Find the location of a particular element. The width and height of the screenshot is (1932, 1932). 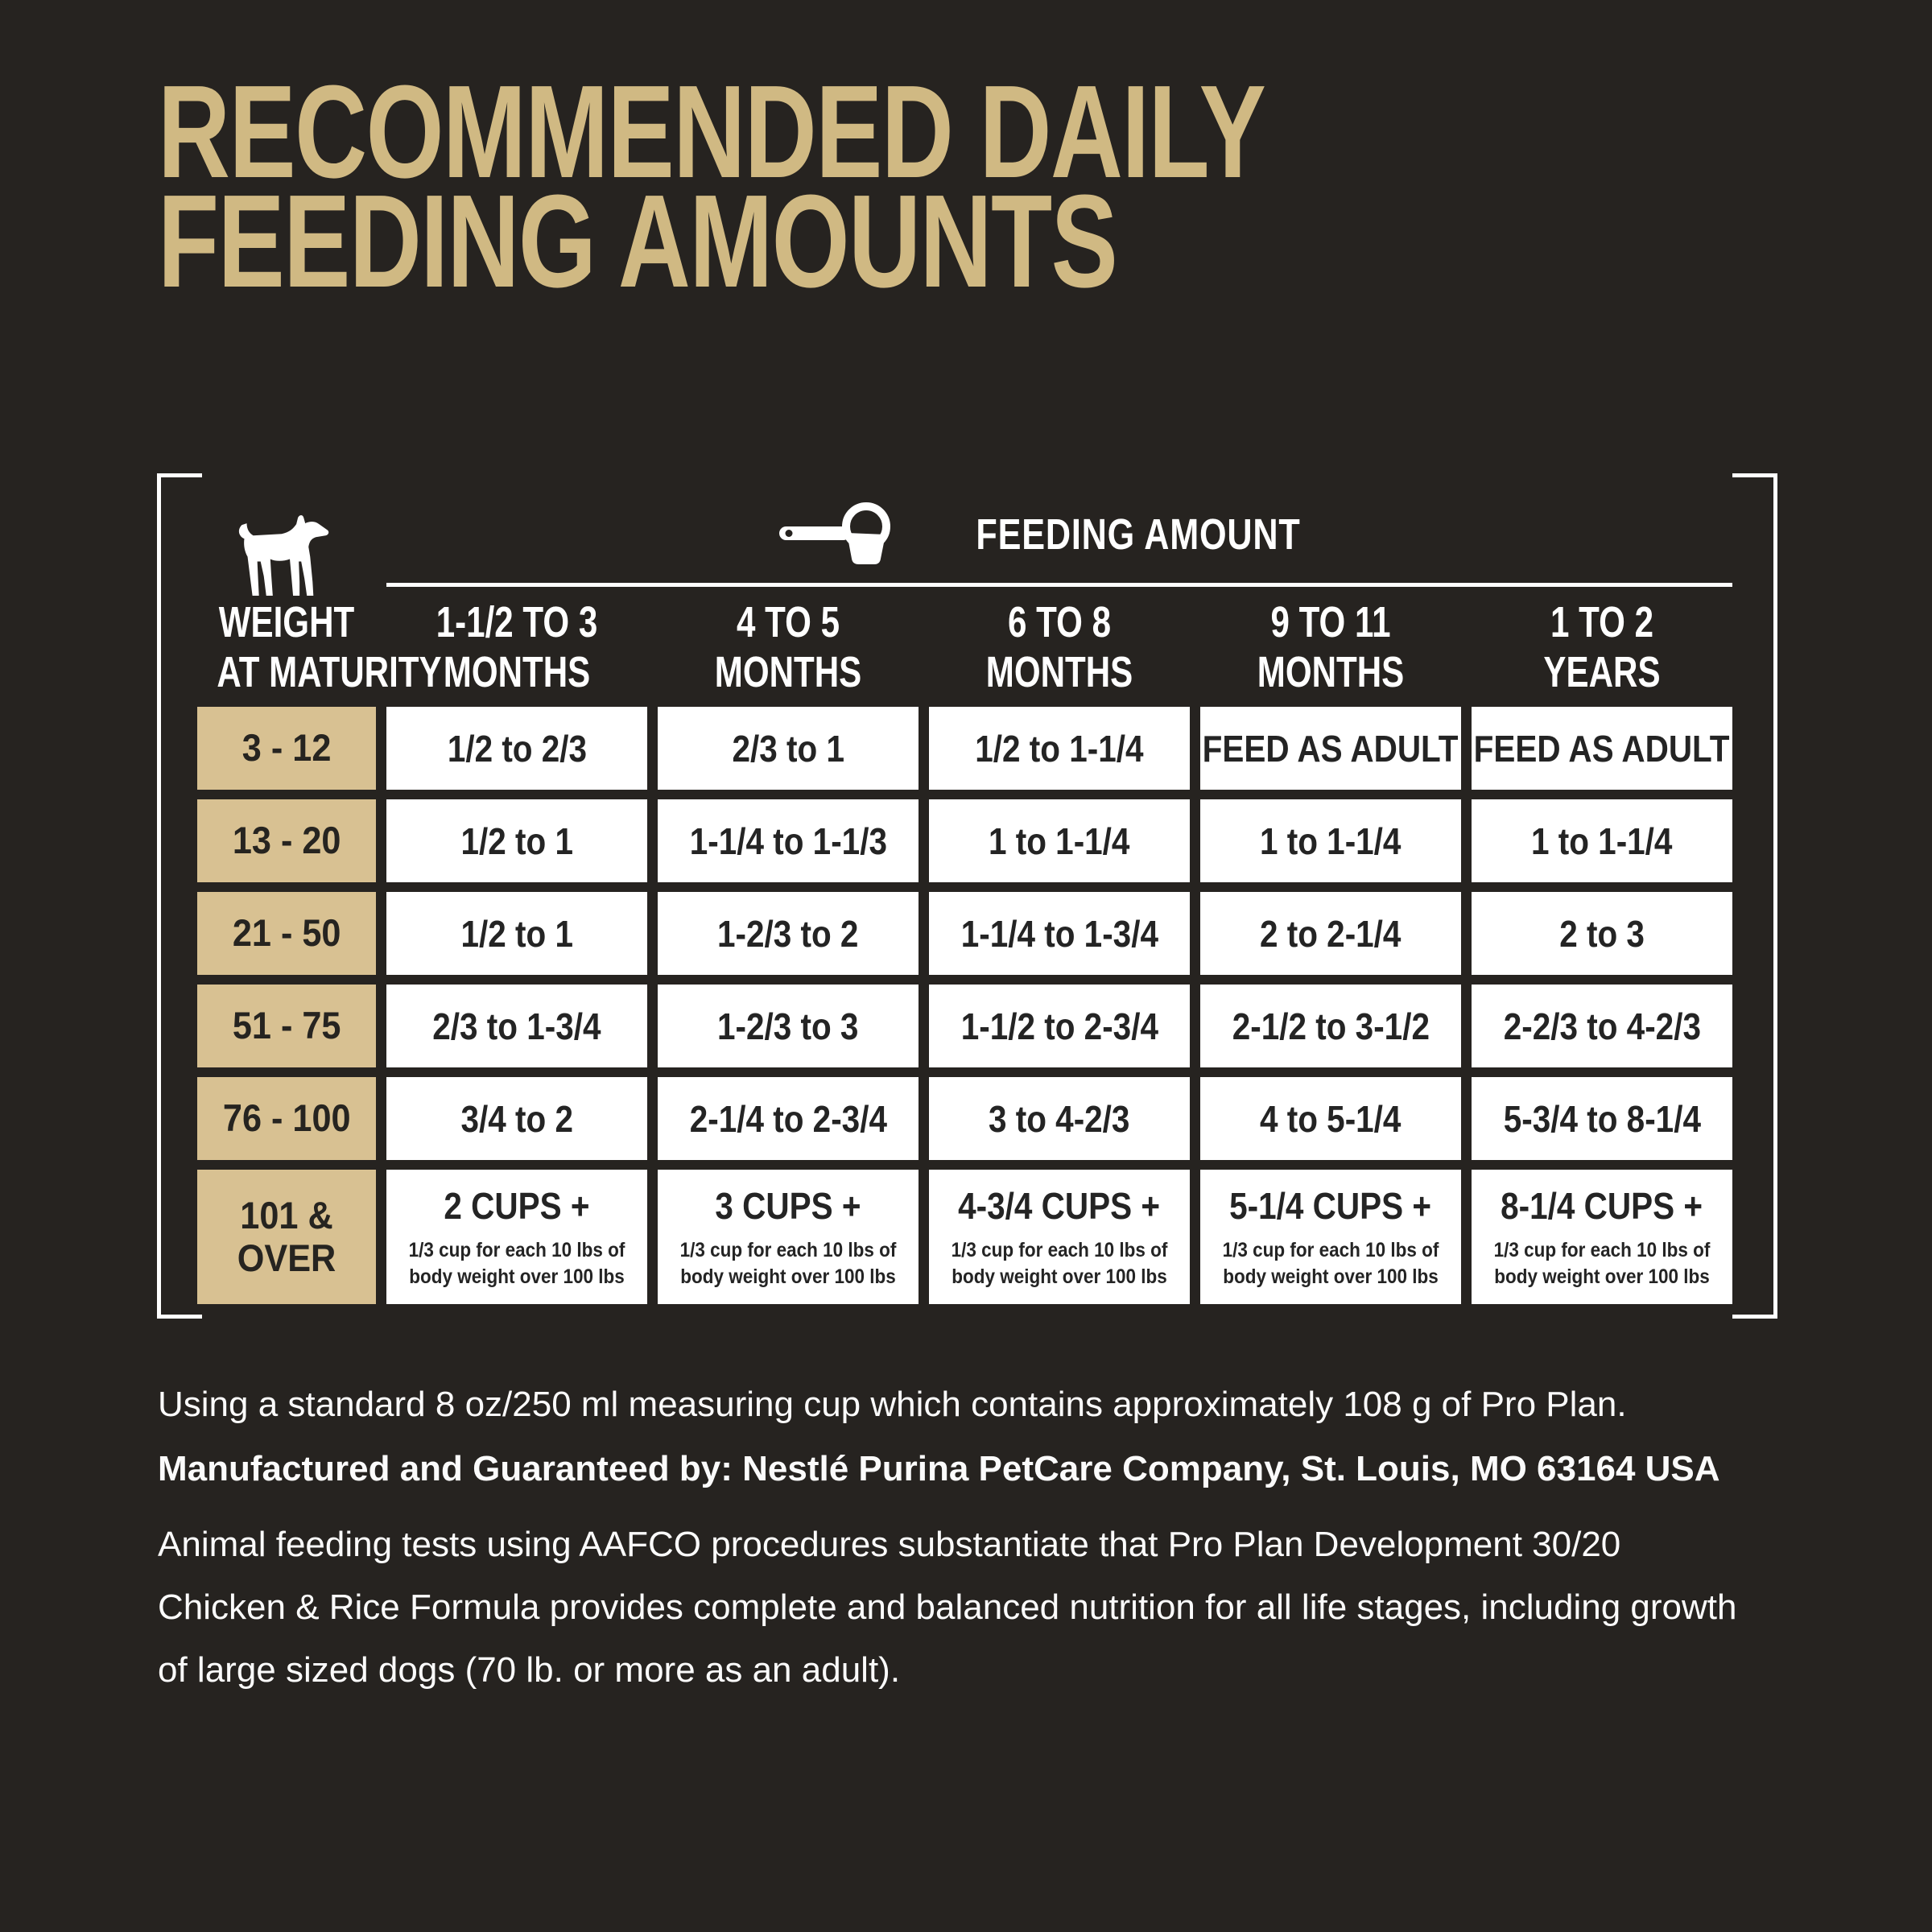

feeding-cell: 3 to 4-2/3 is located at coordinates (1059, 1118).